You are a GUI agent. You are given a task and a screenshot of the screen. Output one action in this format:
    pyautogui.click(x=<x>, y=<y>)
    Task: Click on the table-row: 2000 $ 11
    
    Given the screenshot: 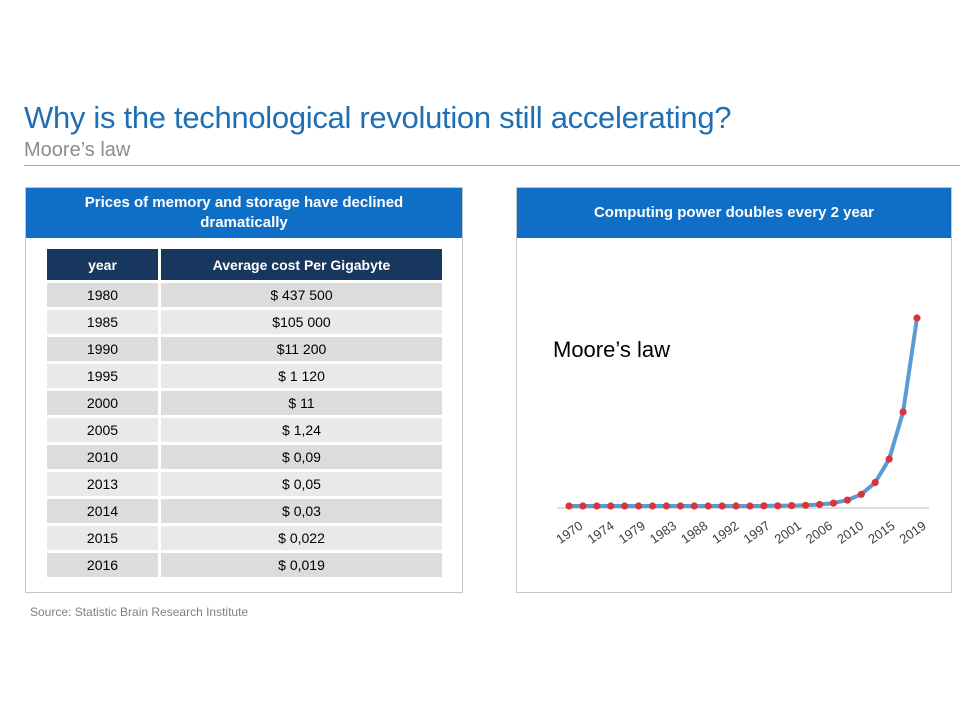 What is the action you would take?
    pyautogui.click(x=244, y=403)
    